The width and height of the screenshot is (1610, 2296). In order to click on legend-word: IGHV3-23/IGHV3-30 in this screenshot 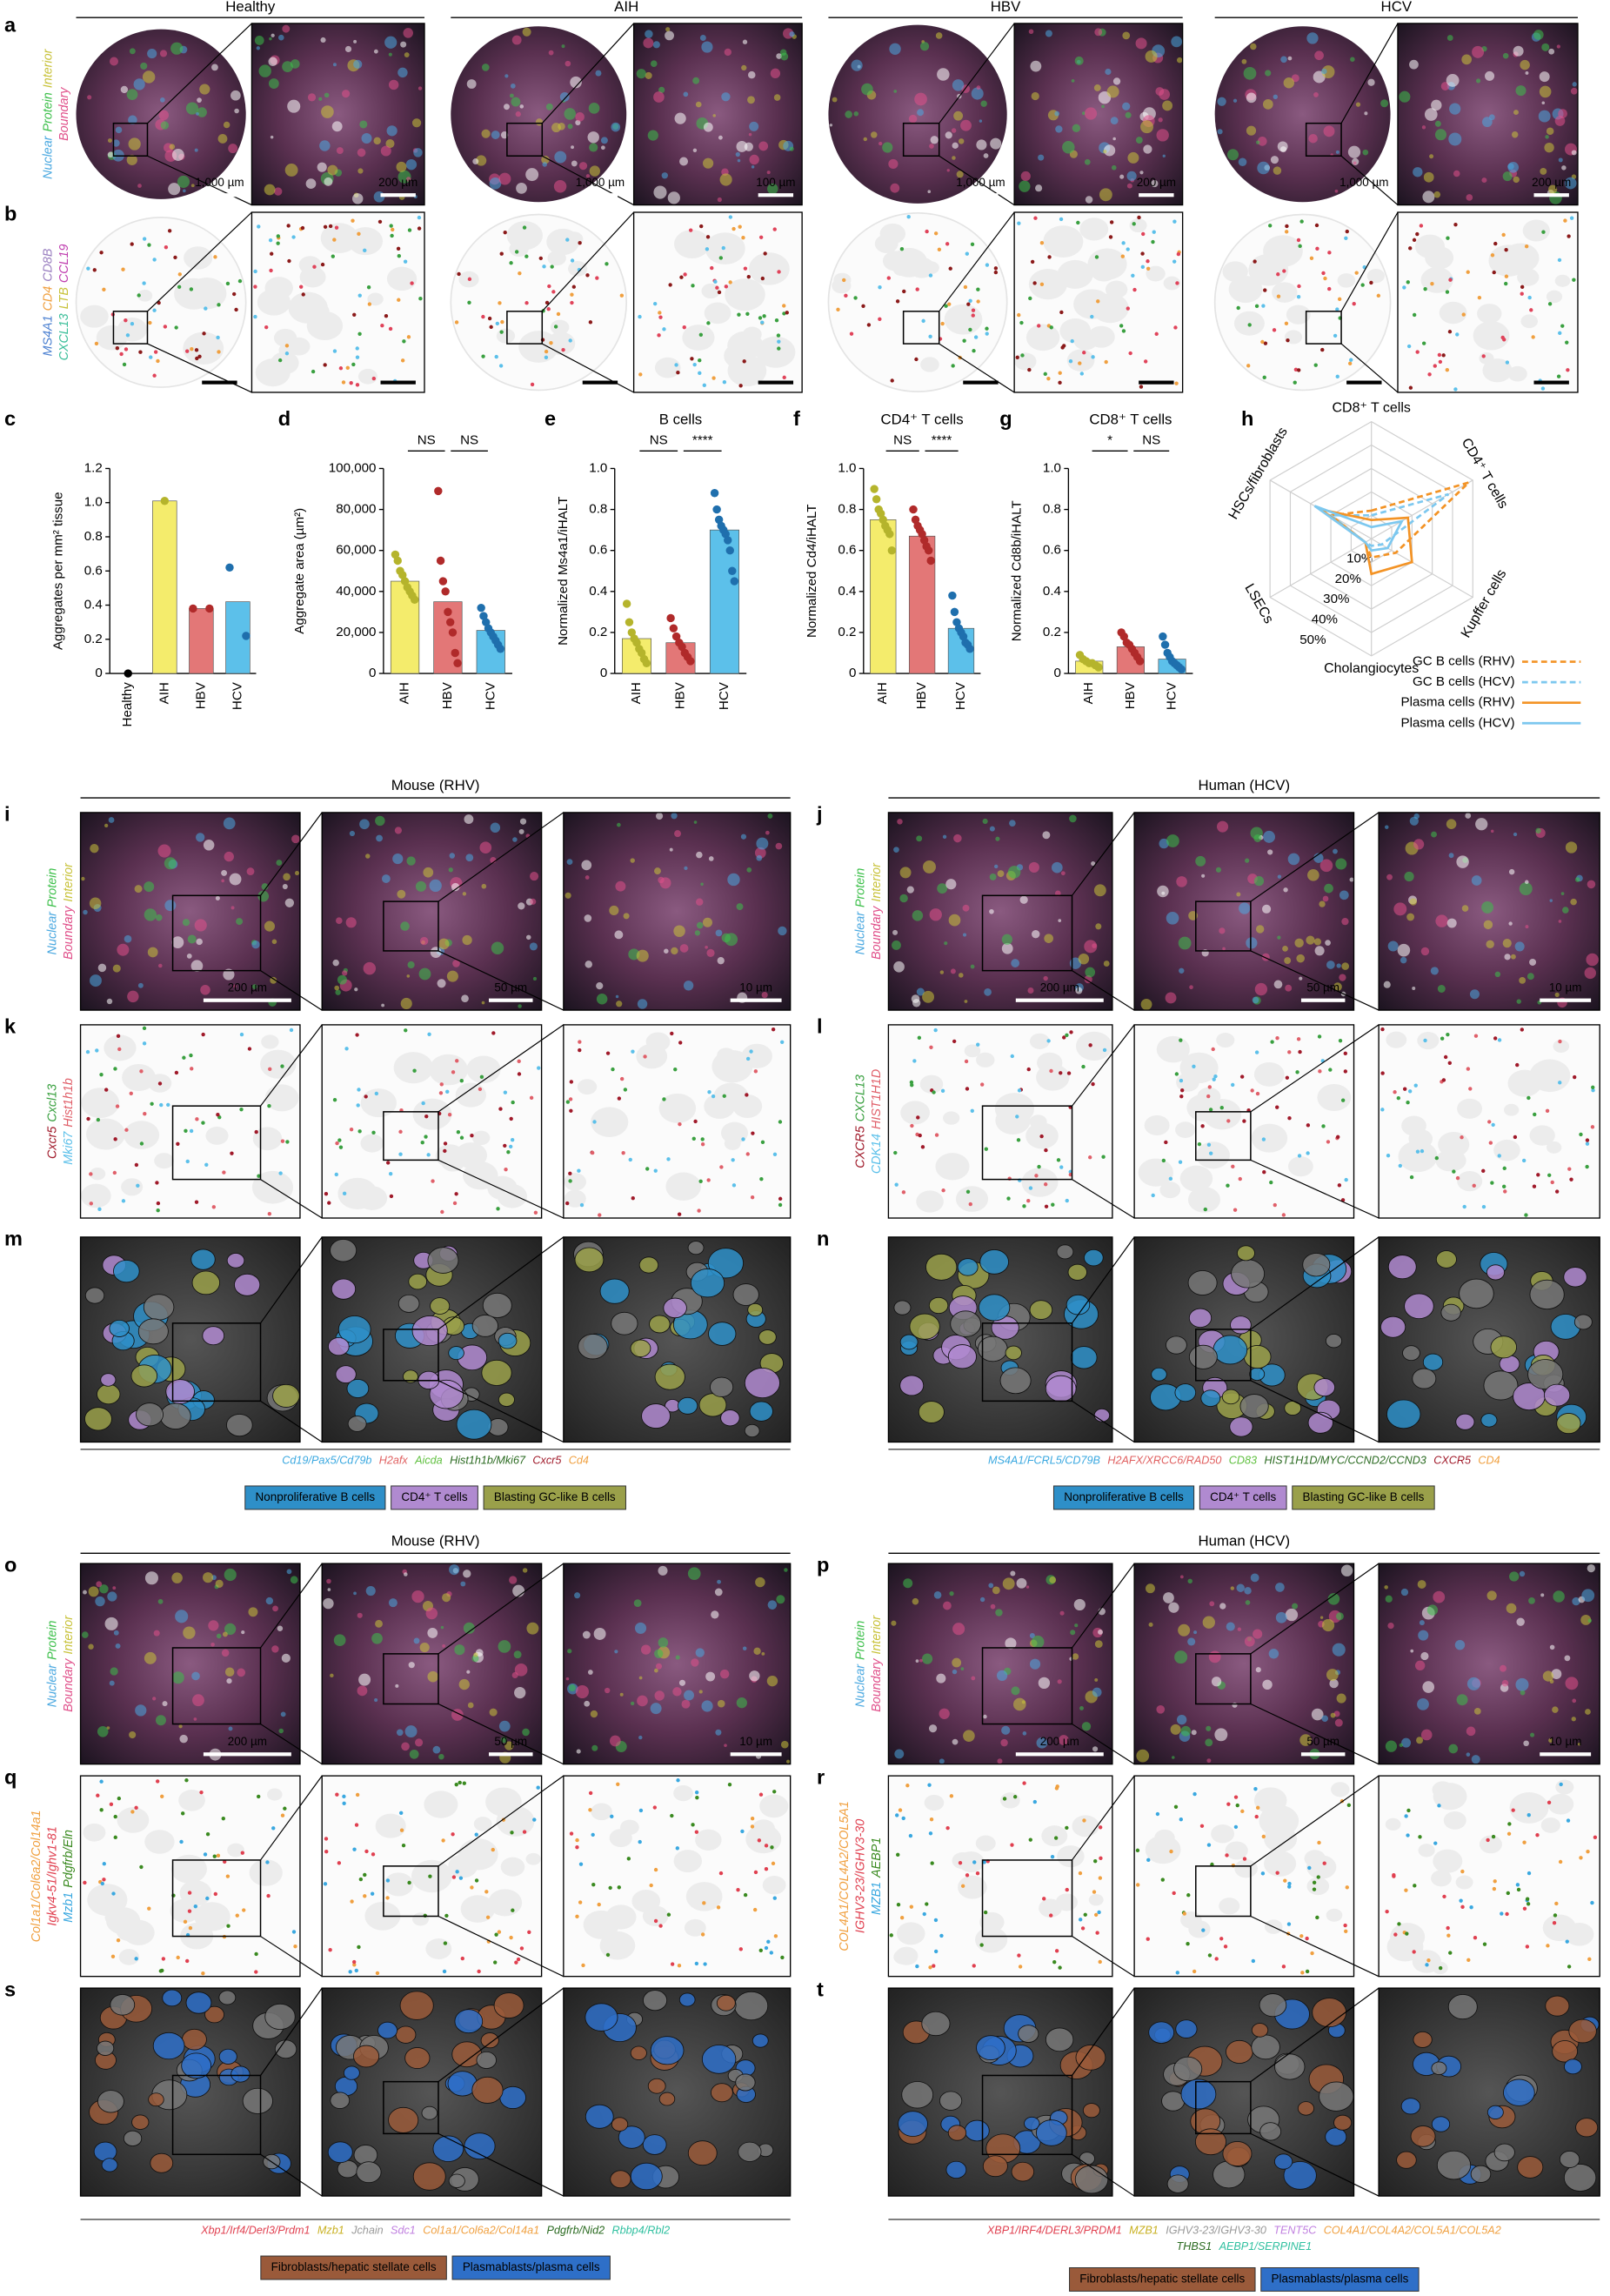, I will do `click(1216, 2231)`.